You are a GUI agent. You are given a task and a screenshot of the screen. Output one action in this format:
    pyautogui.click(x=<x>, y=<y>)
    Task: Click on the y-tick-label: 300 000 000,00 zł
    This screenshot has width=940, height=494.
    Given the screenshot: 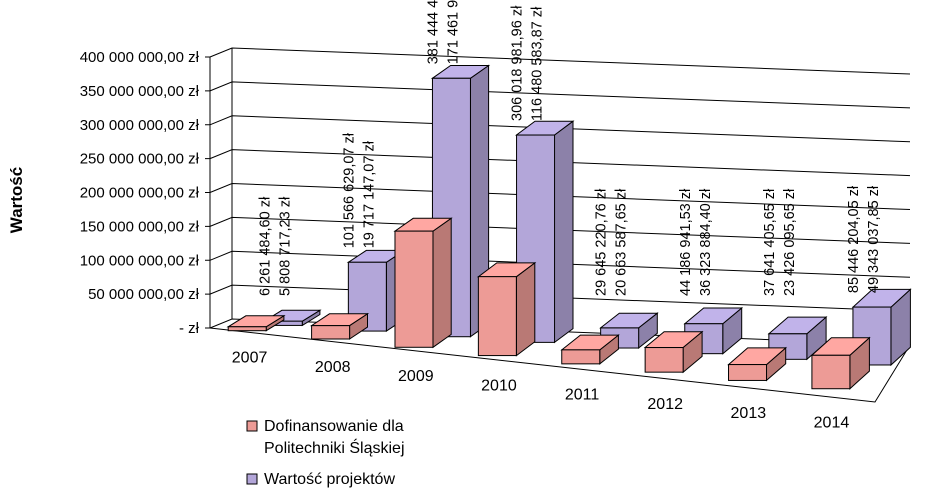 What is the action you would take?
    pyautogui.click(x=140, y=125)
    